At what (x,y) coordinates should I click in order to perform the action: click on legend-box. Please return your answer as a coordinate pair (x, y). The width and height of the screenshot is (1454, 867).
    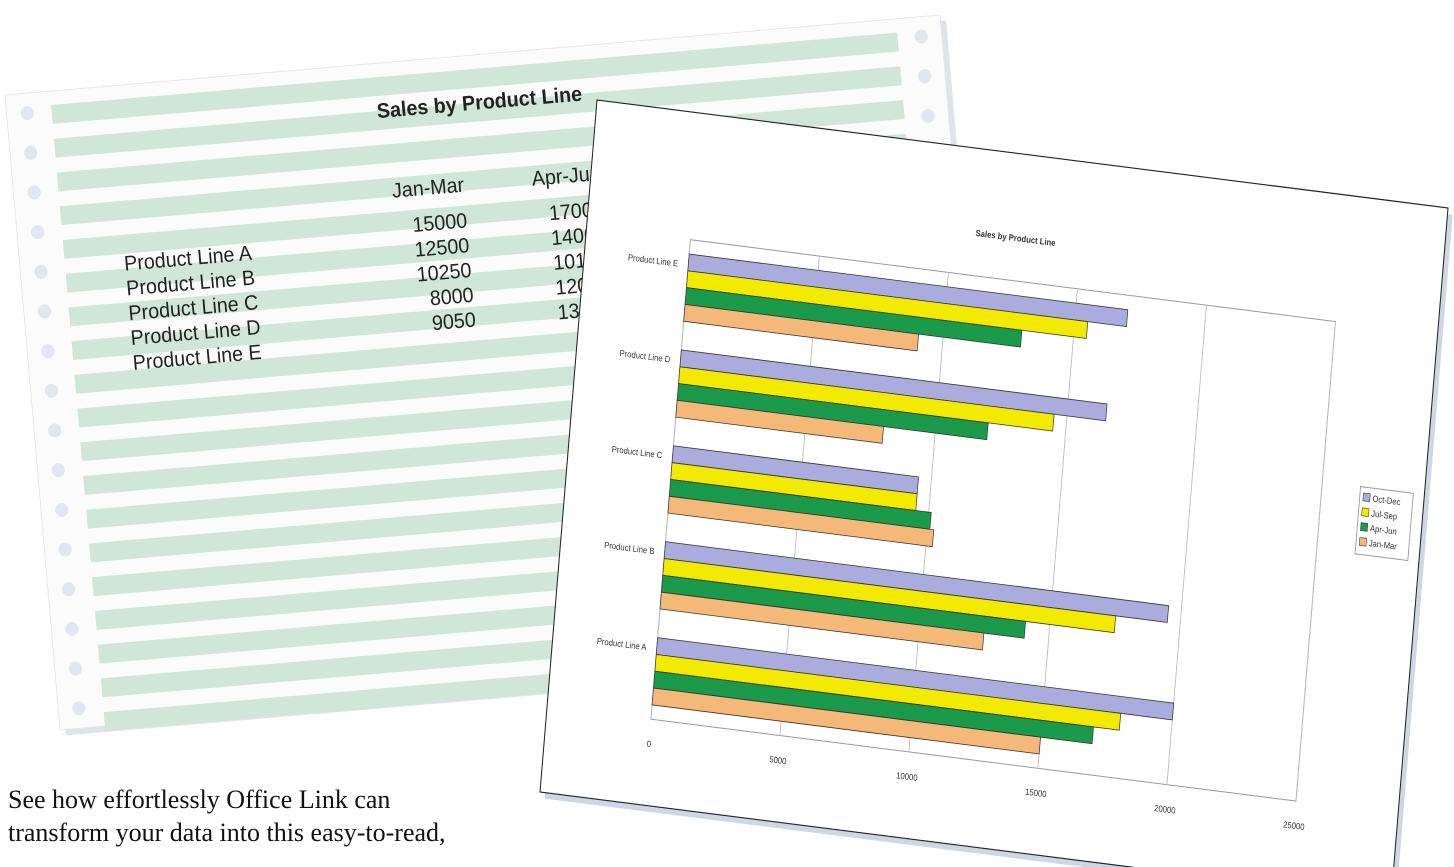
    Looking at the image, I should click on (1384, 524).